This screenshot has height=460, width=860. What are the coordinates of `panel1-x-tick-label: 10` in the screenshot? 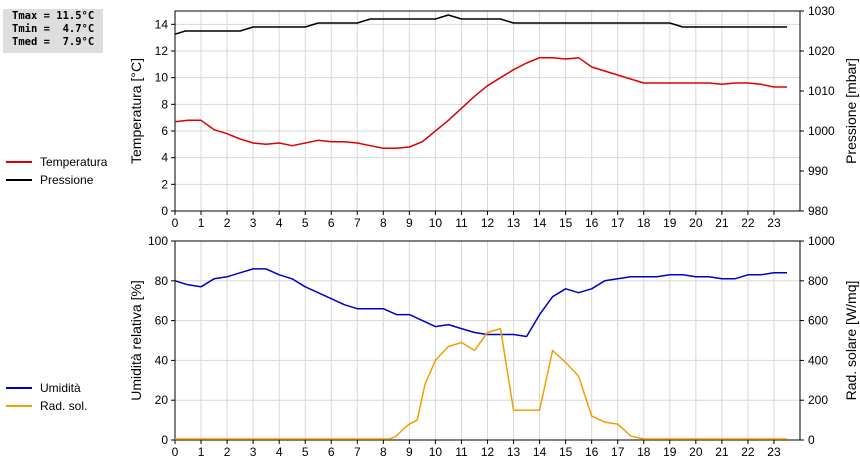 It's located at (436, 223).